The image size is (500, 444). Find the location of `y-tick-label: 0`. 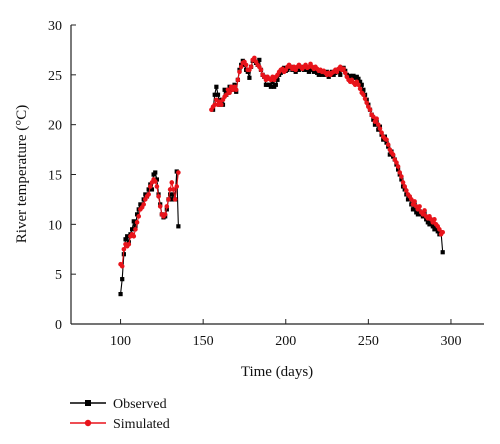

y-tick-label: 0 is located at coordinates (58, 325).